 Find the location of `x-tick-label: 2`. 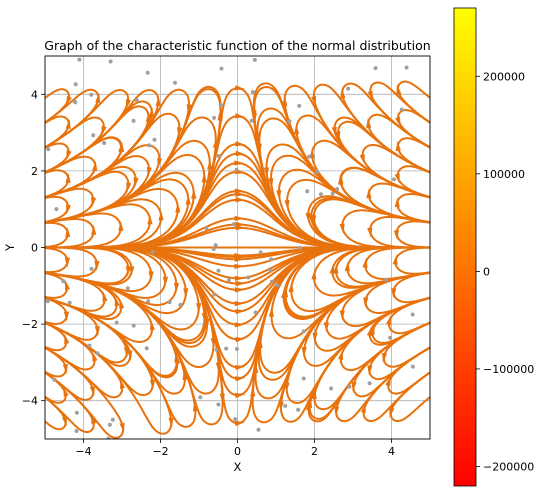

x-tick-label: 2 is located at coordinates (314, 451).